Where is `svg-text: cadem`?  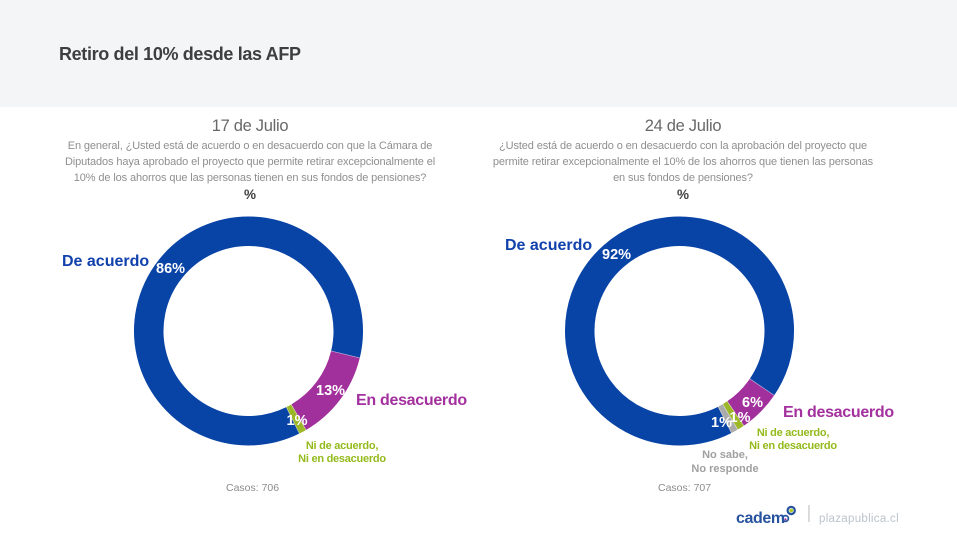
svg-text: cadem is located at coordinates (760, 518).